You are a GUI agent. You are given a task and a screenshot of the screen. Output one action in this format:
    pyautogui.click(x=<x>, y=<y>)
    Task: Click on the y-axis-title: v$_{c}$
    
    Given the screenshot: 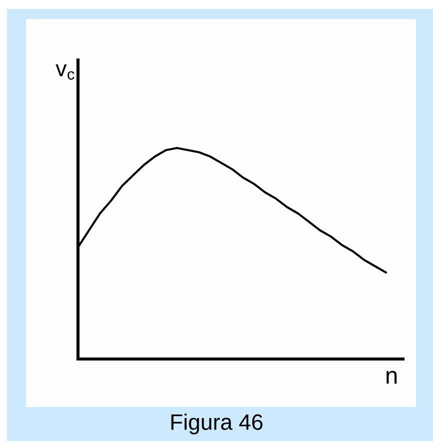 What is the action you would take?
    pyautogui.click(x=65, y=72)
    